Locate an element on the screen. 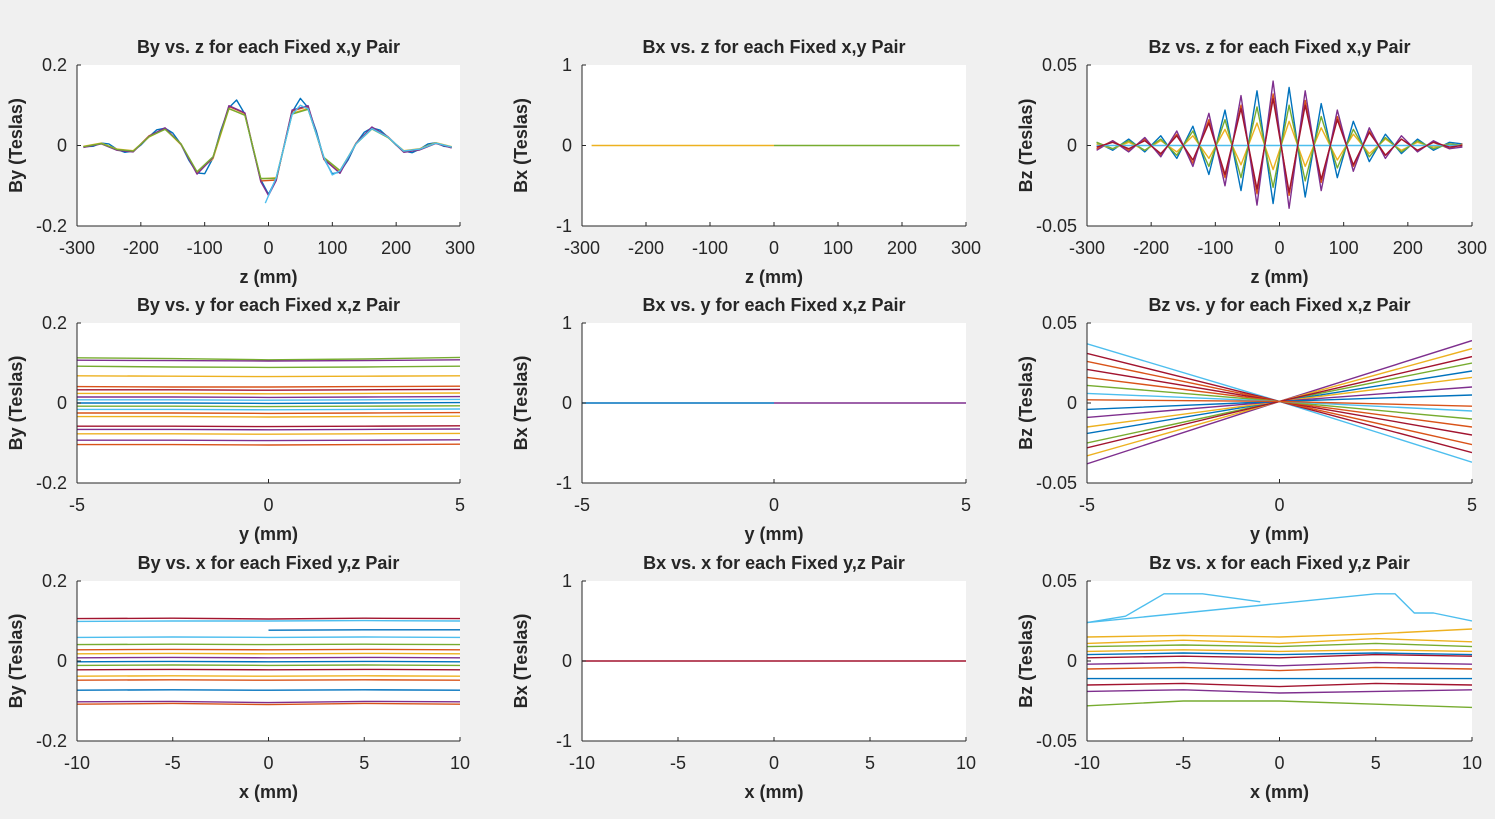  x-tick-label: 200 is located at coordinates (1408, 248).